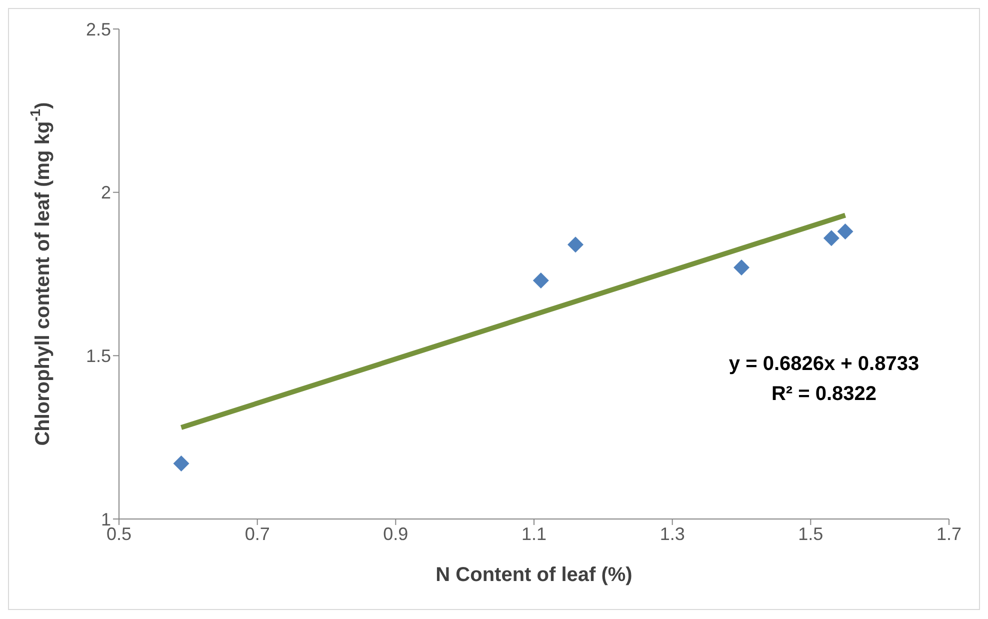 Image resolution: width=988 pixels, height=619 pixels. What do you see at coordinates (98, 356) in the screenshot?
I see `y-tick-label: 1.5` at bounding box center [98, 356].